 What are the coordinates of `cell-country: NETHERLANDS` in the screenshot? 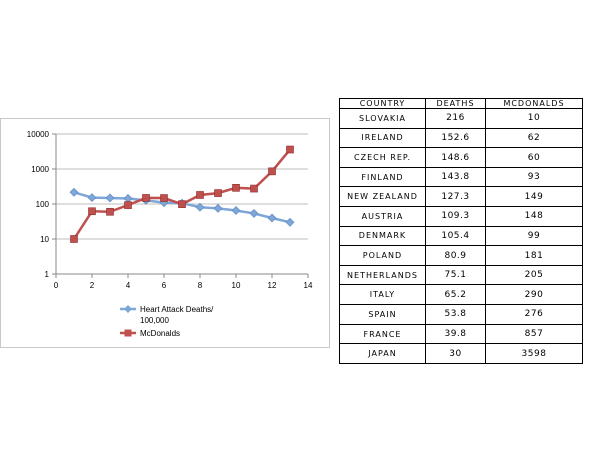 It's located at (382, 275).